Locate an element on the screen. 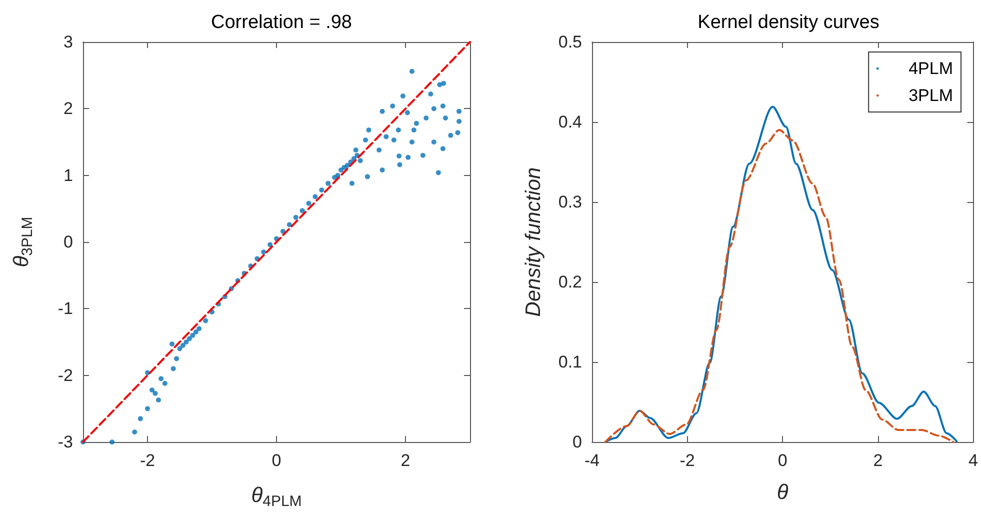 This screenshot has width=981, height=526. chart-title: Kernel density curves is located at coordinates (789, 22).